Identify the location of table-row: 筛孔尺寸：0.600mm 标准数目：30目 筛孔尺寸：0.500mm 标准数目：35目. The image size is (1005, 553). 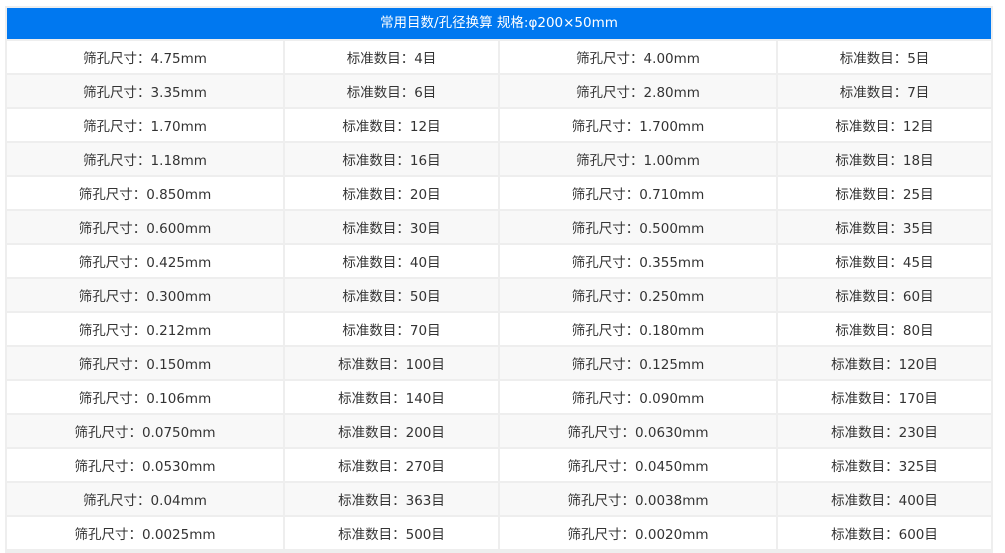
(499, 227).